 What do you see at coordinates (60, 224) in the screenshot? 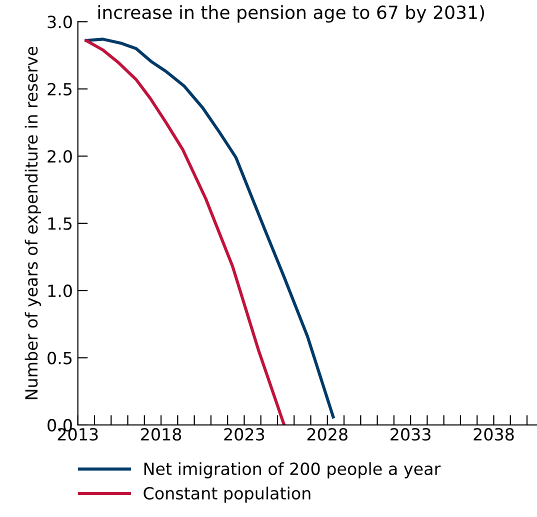
I see `y-tick-label: 1.5` at bounding box center [60, 224].